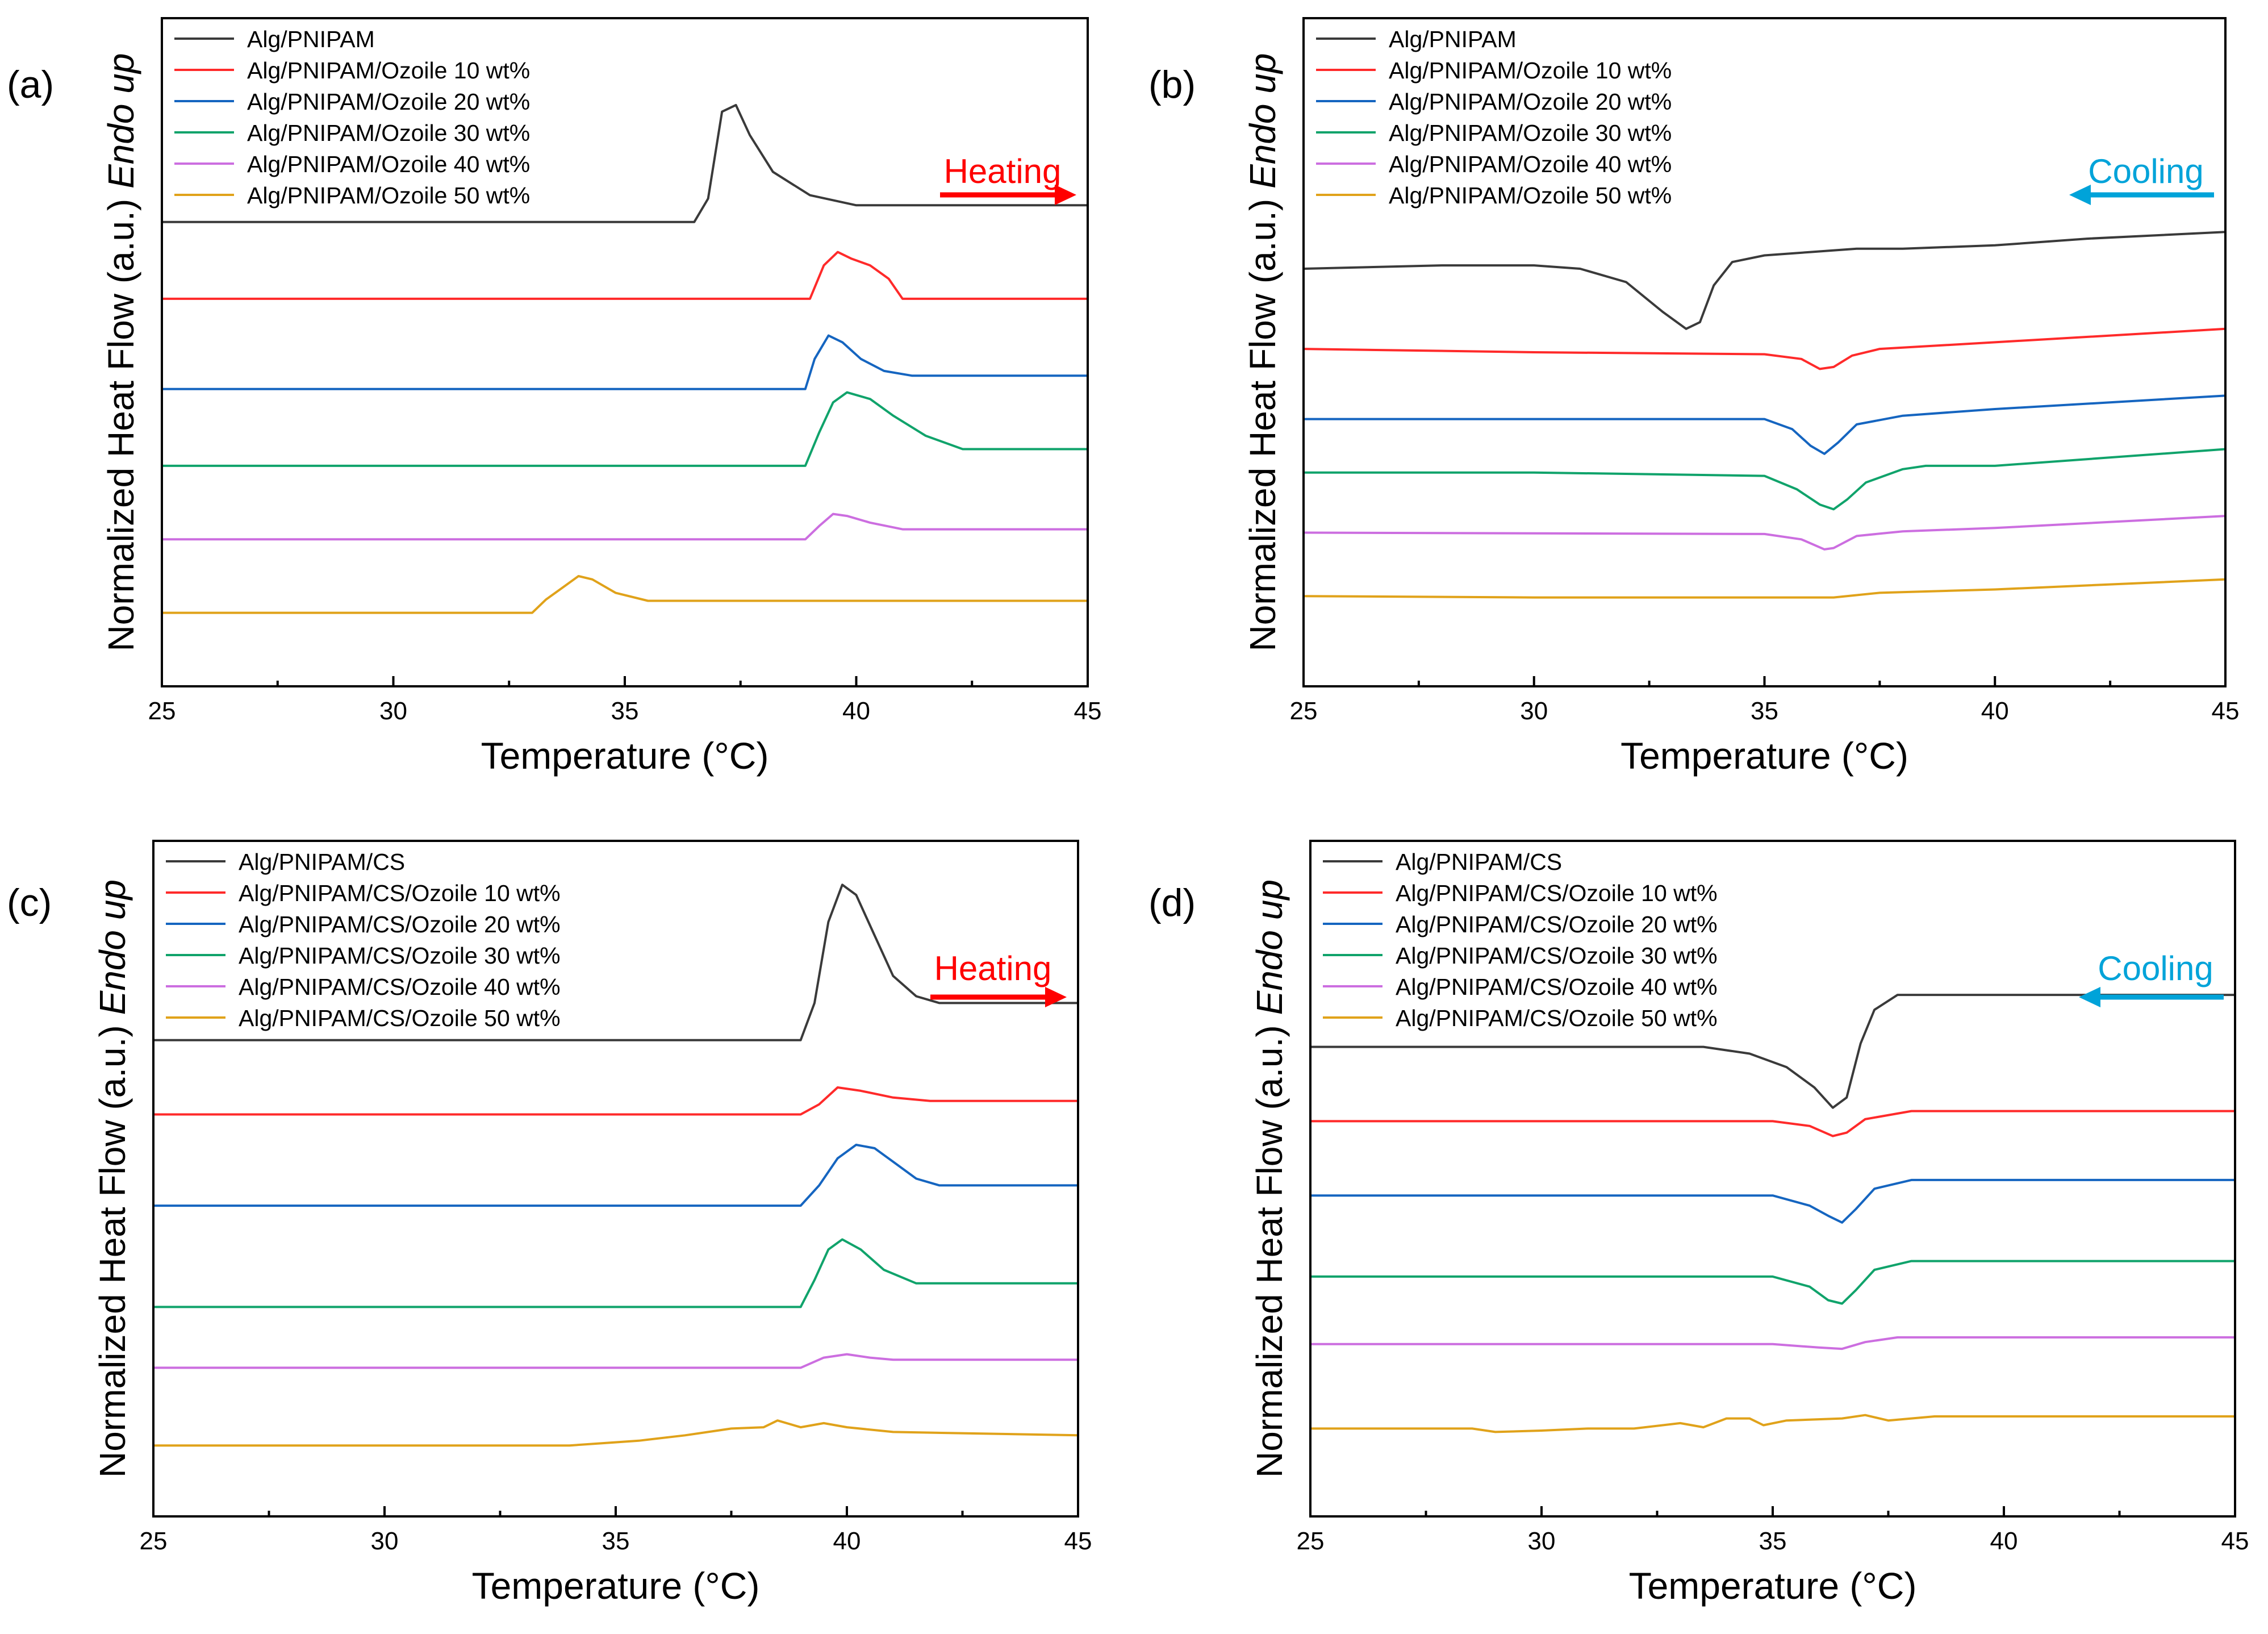 The image size is (2268, 1634). I want to click on panel-label: (d), so click(1172, 902).